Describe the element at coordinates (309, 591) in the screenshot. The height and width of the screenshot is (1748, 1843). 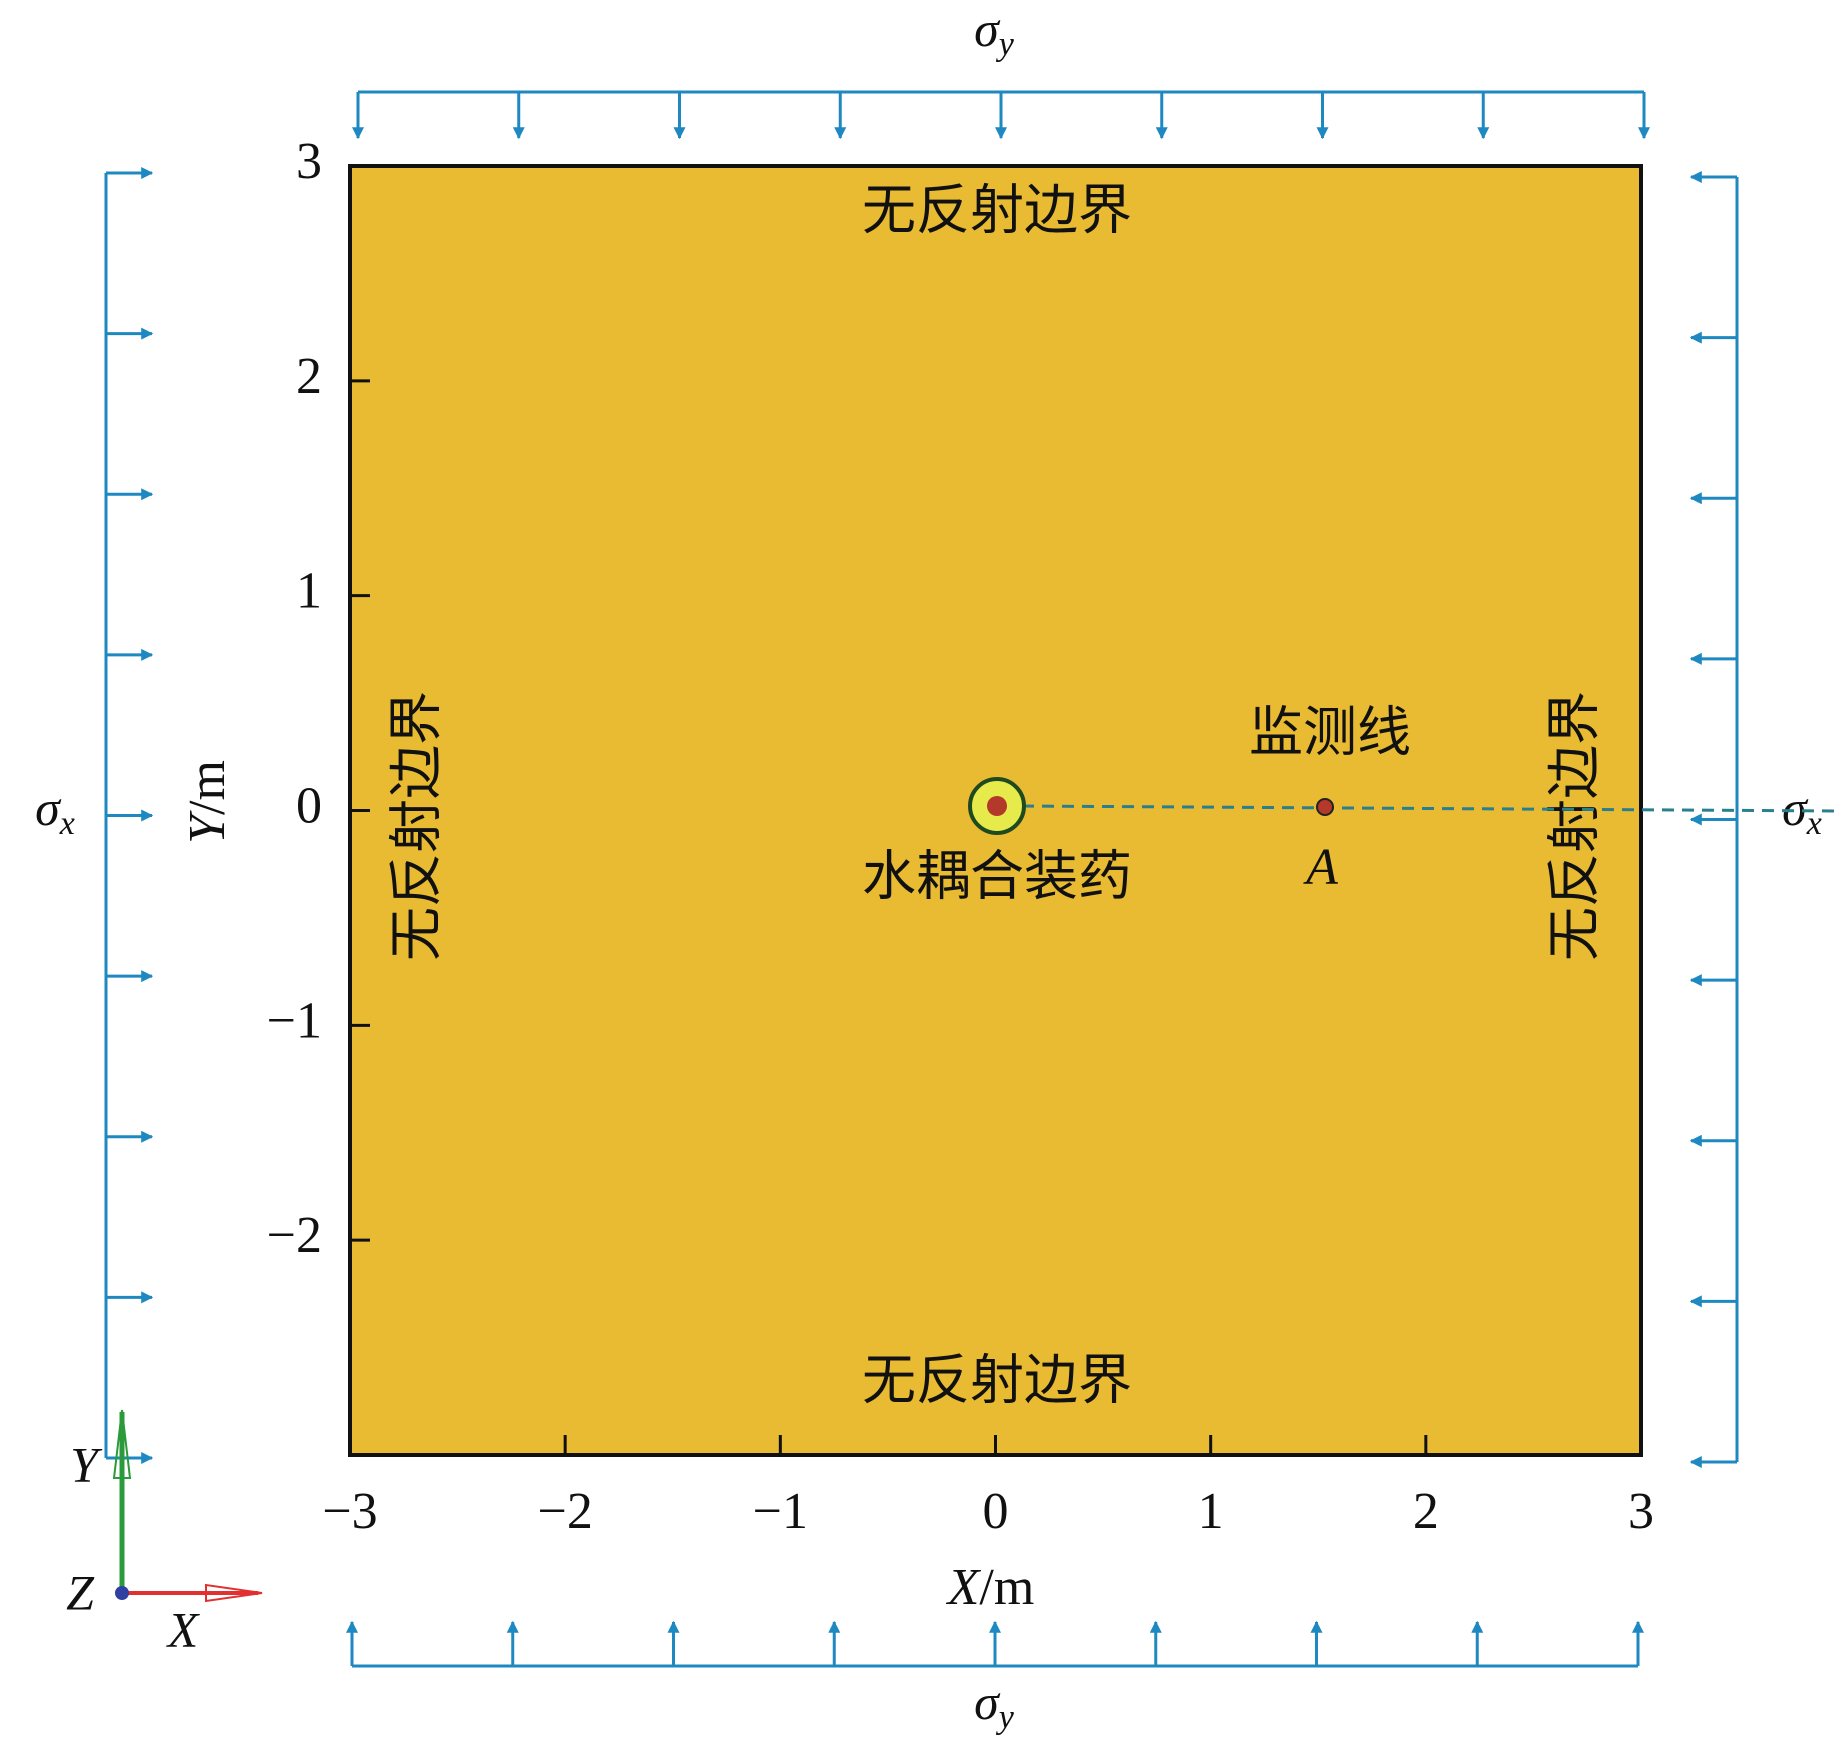
I see `y-tick-label: 1` at that location.